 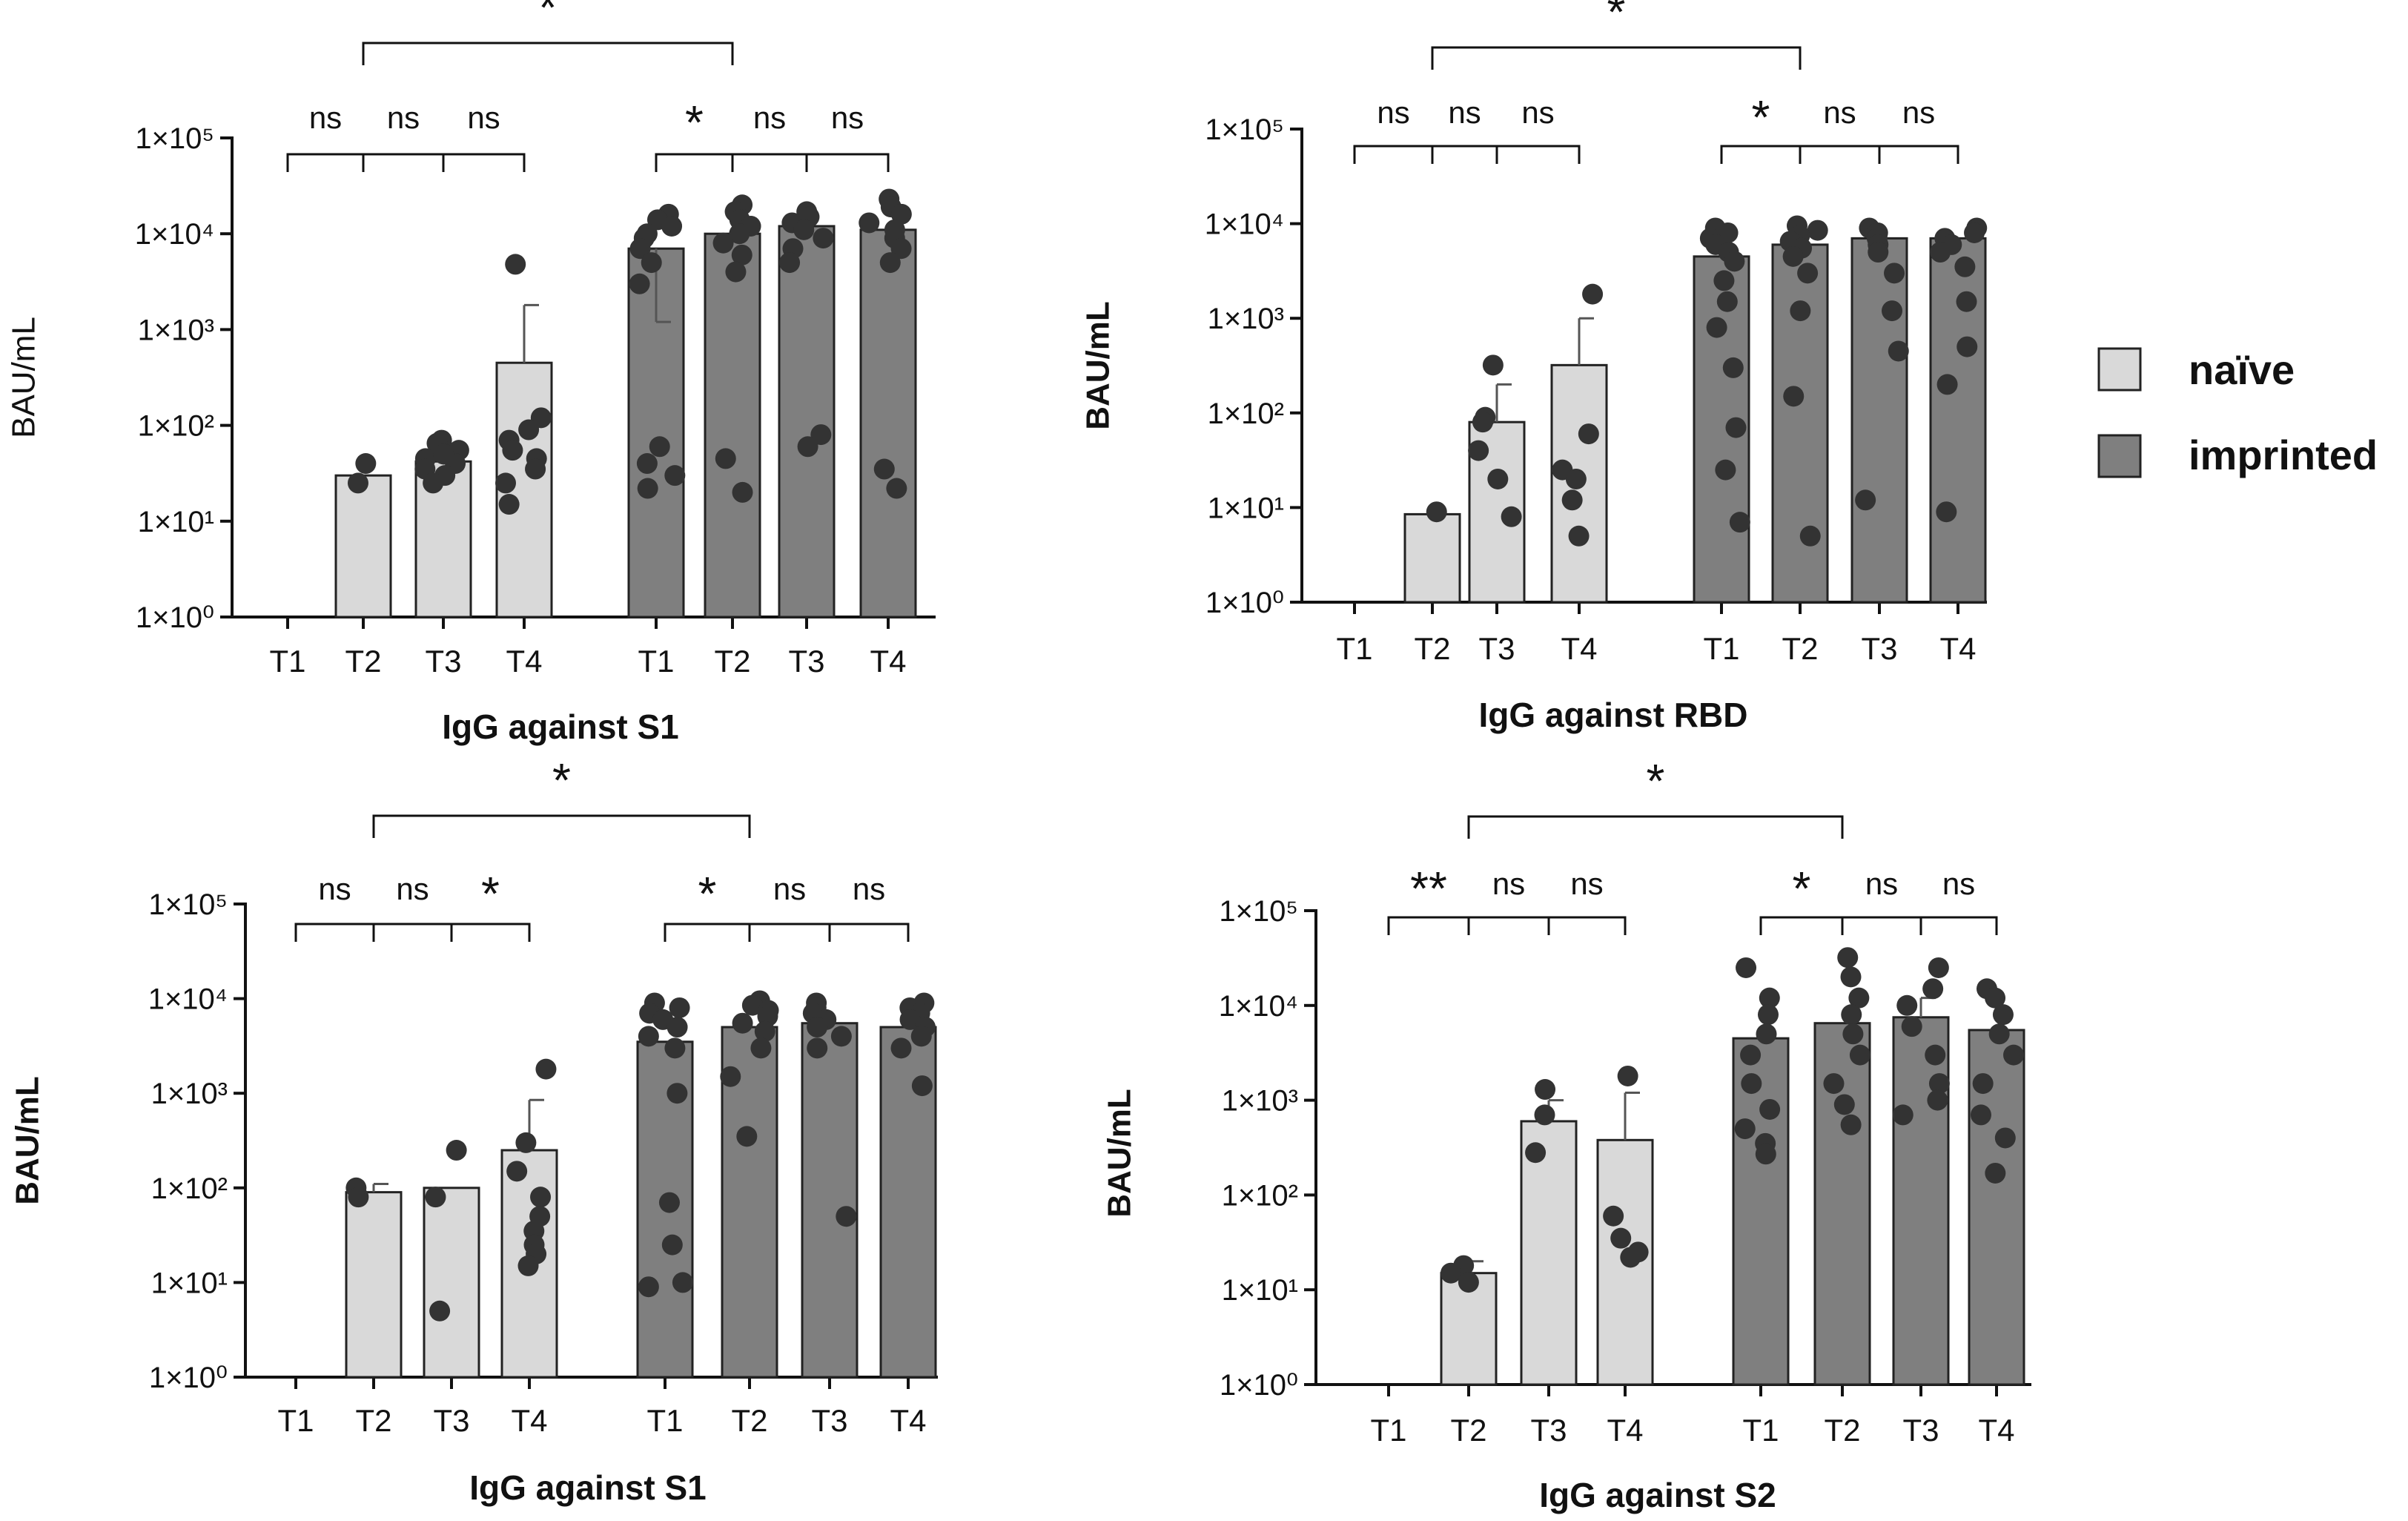 I want to click on y-tick-label: 1×10³, so click(x=176, y=330).